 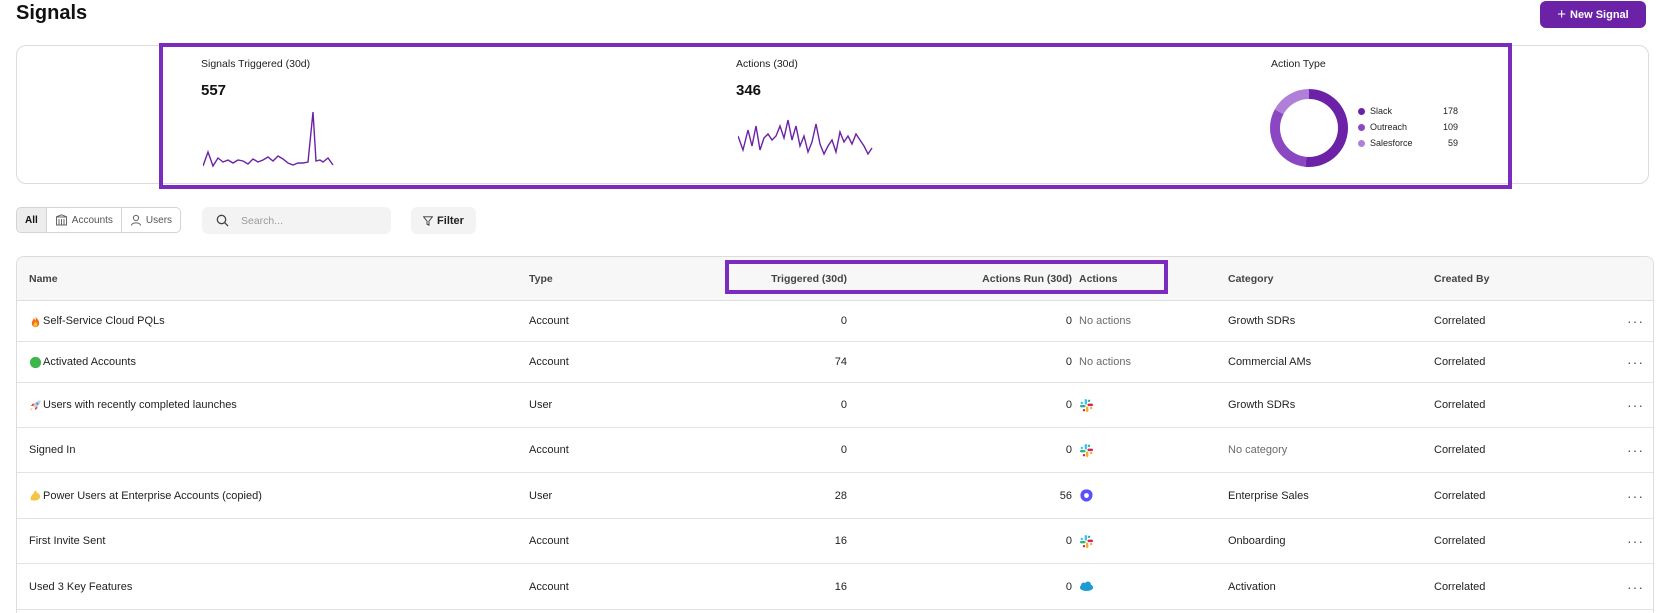 What do you see at coordinates (81, 586) in the screenshot?
I see `signal-name: Used 3 Key Features` at bounding box center [81, 586].